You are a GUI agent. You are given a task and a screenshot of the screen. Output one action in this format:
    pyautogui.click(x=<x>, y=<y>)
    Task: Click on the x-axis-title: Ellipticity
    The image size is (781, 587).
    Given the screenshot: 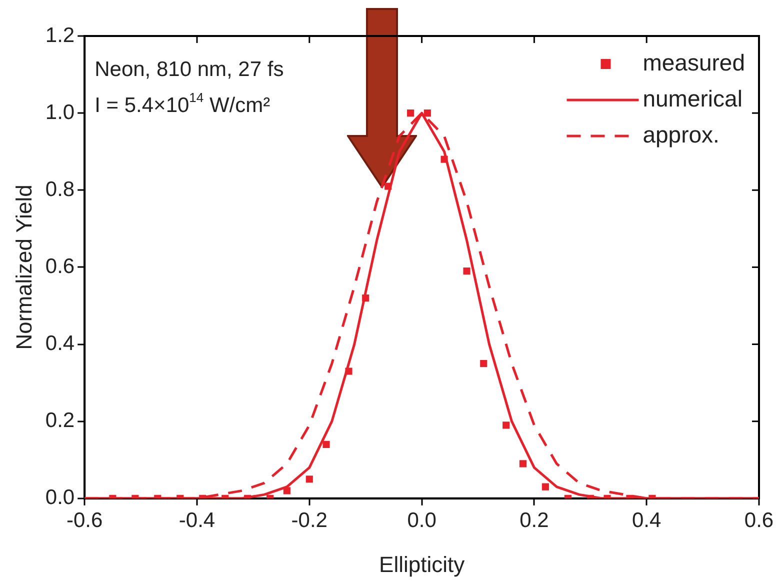 What is the action you would take?
    pyautogui.click(x=422, y=564)
    